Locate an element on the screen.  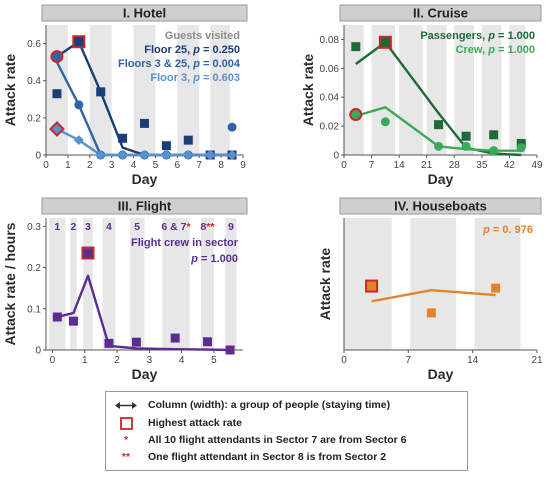
panel-title: IV. Houseboats is located at coordinates (440, 206).